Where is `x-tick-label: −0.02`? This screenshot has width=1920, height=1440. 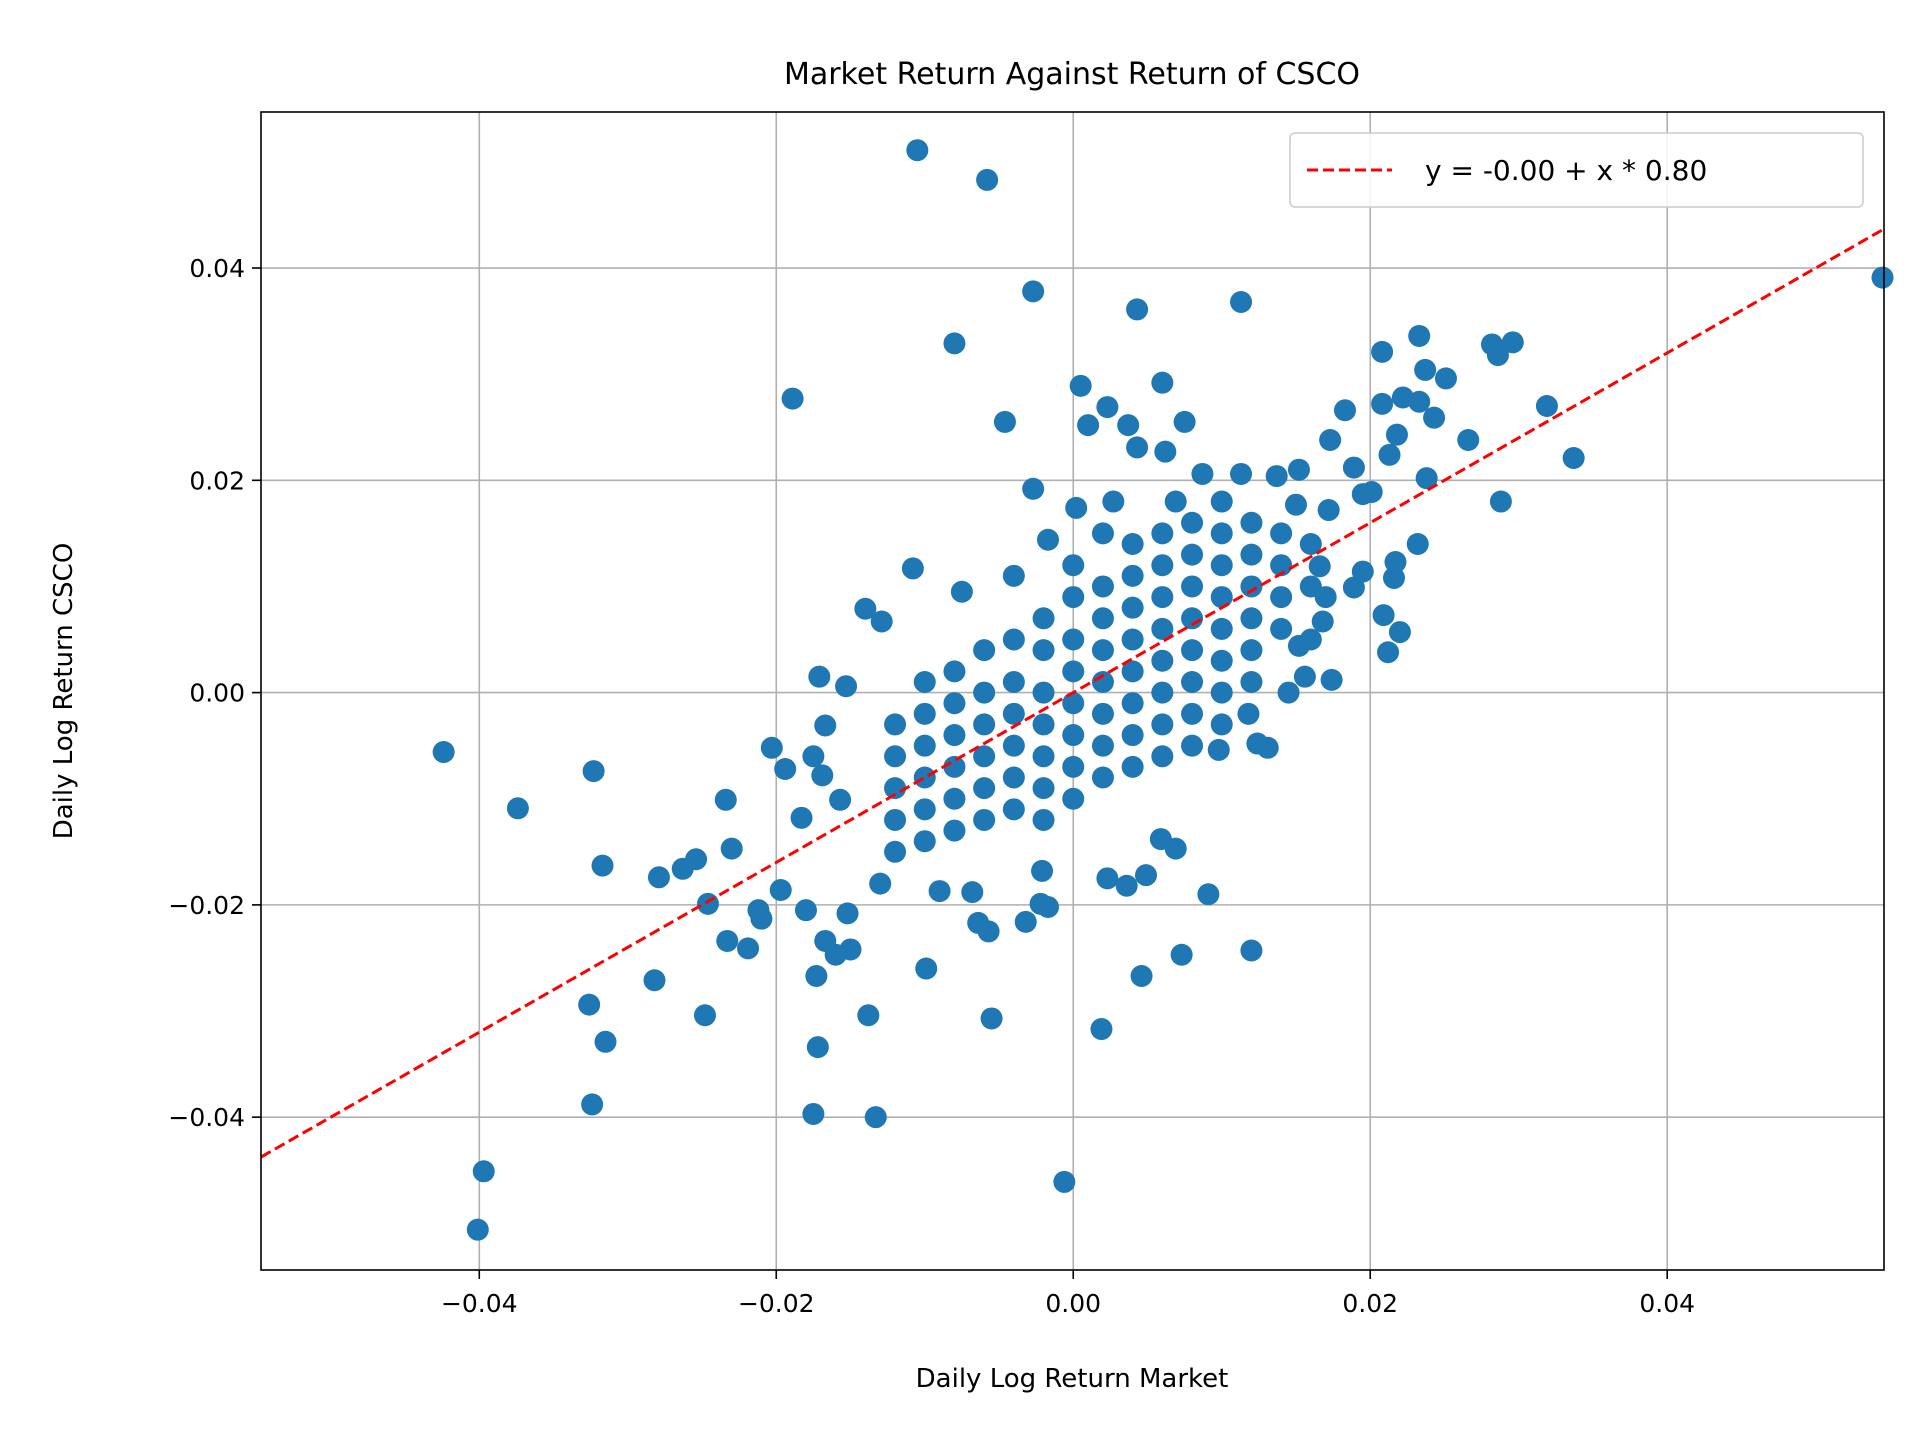
x-tick-label: −0.02 is located at coordinates (776, 1303).